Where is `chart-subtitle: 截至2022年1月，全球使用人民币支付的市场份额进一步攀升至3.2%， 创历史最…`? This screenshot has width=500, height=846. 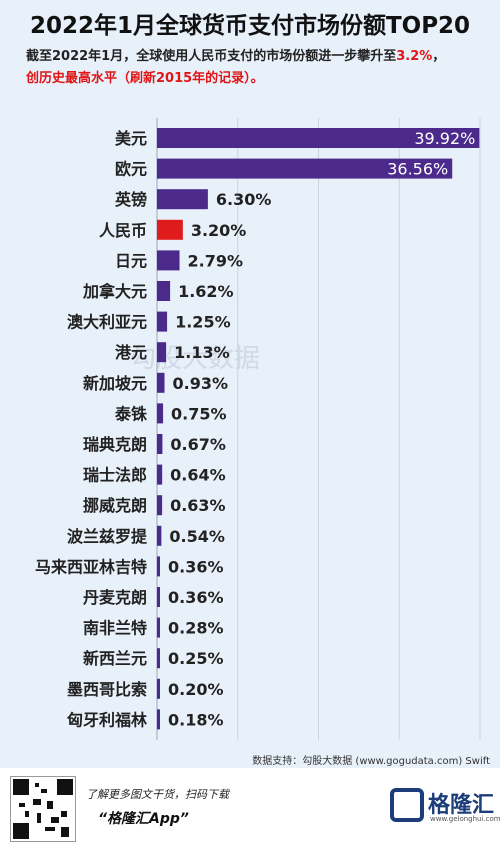 chart-subtitle: 截至2022年1月，全球使用人民币支付的市场份额进一步攀升至3.2%， 创历史最… is located at coordinates (256, 68).